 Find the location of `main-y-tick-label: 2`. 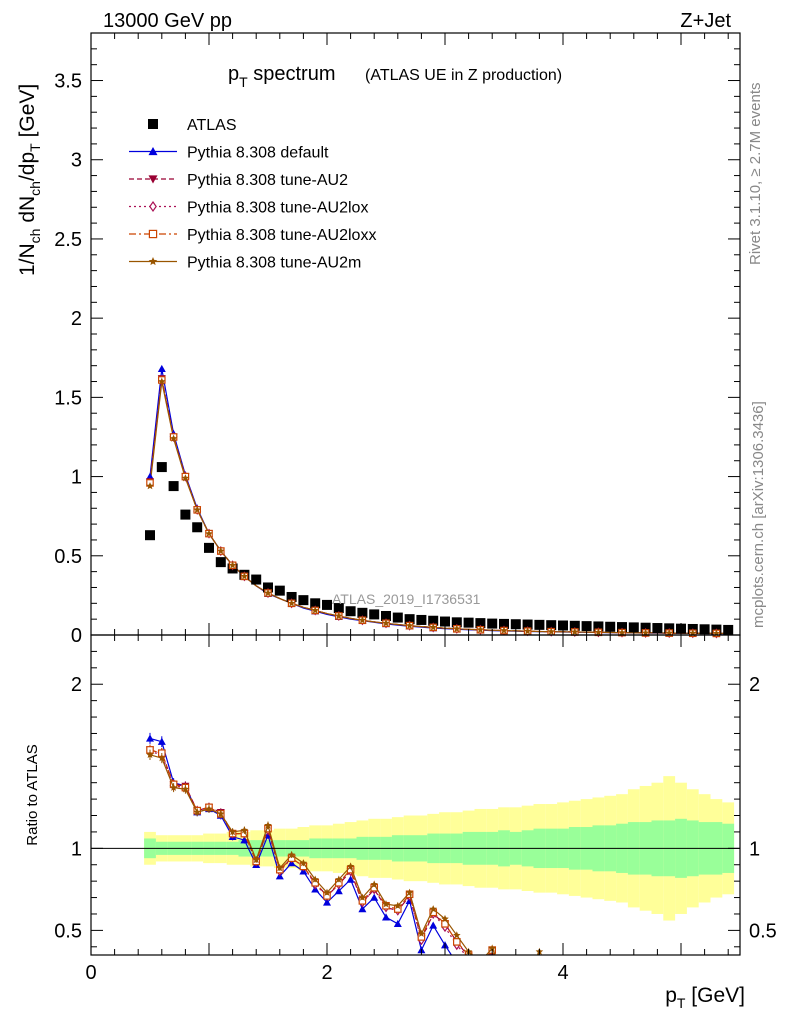

main-y-tick-label: 2 is located at coordinates (76, 319).